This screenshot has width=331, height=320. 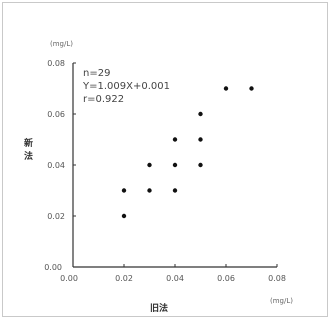 I want to click on stat-r: r=0.922, so click(x=103, y=99).